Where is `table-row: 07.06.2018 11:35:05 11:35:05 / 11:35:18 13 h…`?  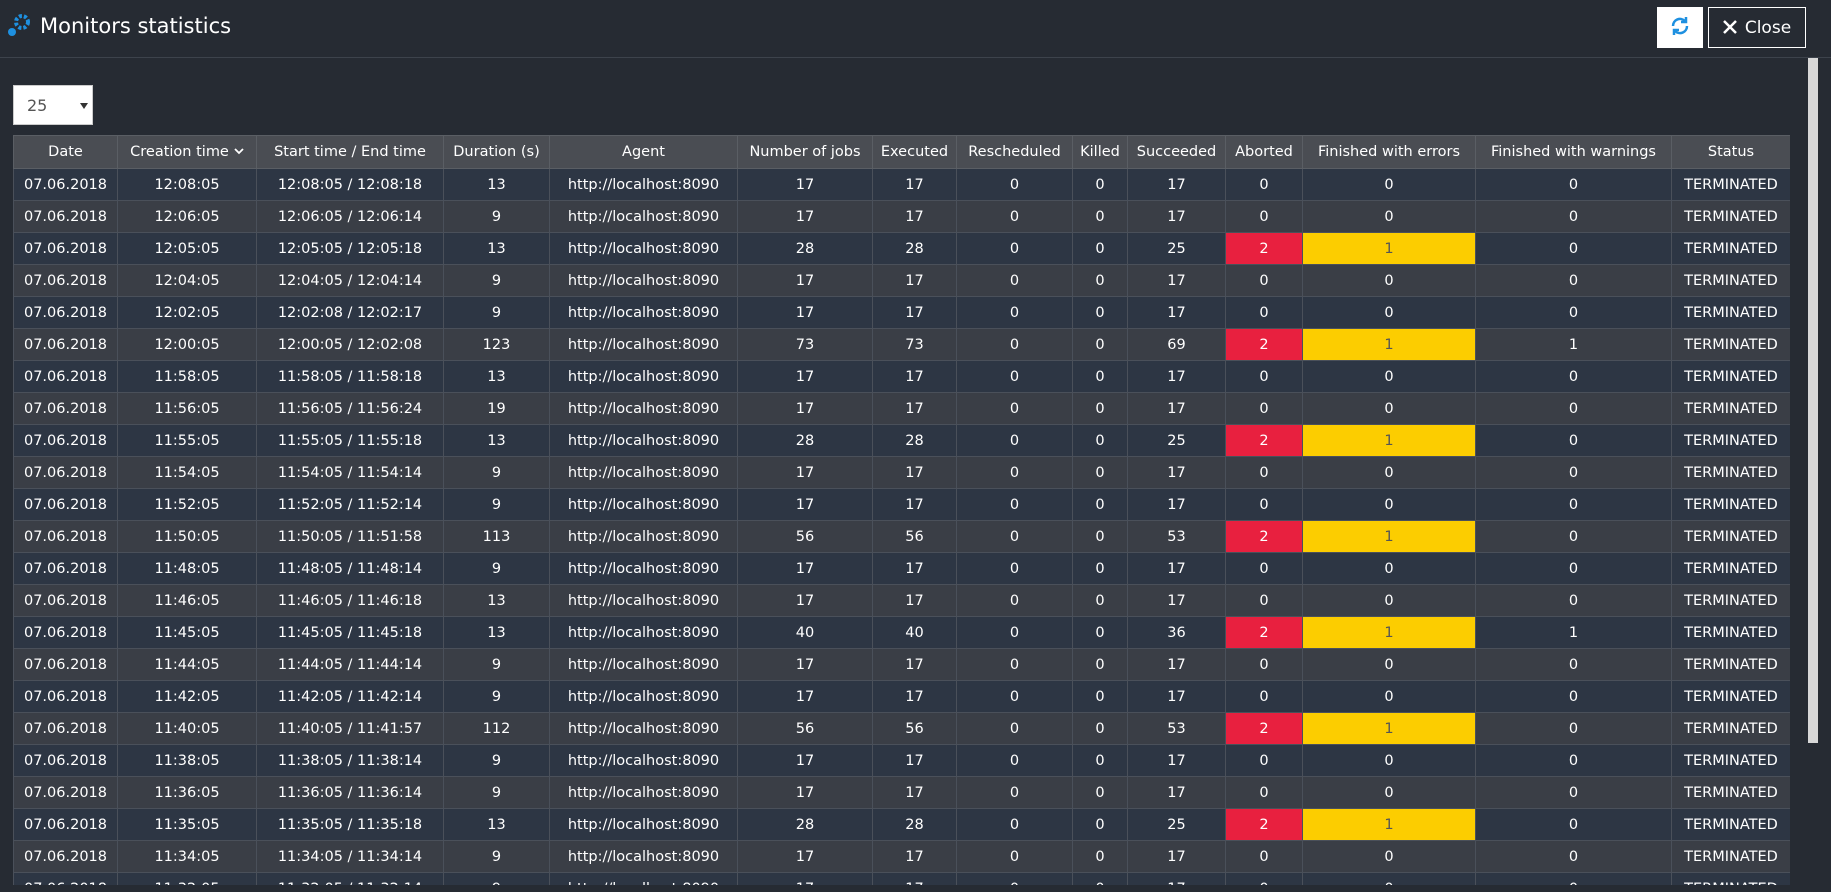 table-row: 07.06.2018 11:35:05 11:35:05 / 11:35:18 13 h… is located at coordinates (901, 824).